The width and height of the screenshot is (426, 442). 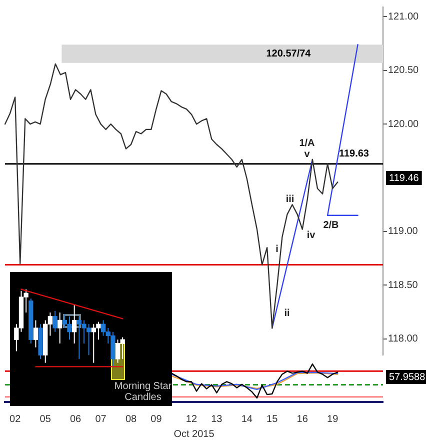 I want to click on x-tick-label: 19, so click(x=333, y=419).